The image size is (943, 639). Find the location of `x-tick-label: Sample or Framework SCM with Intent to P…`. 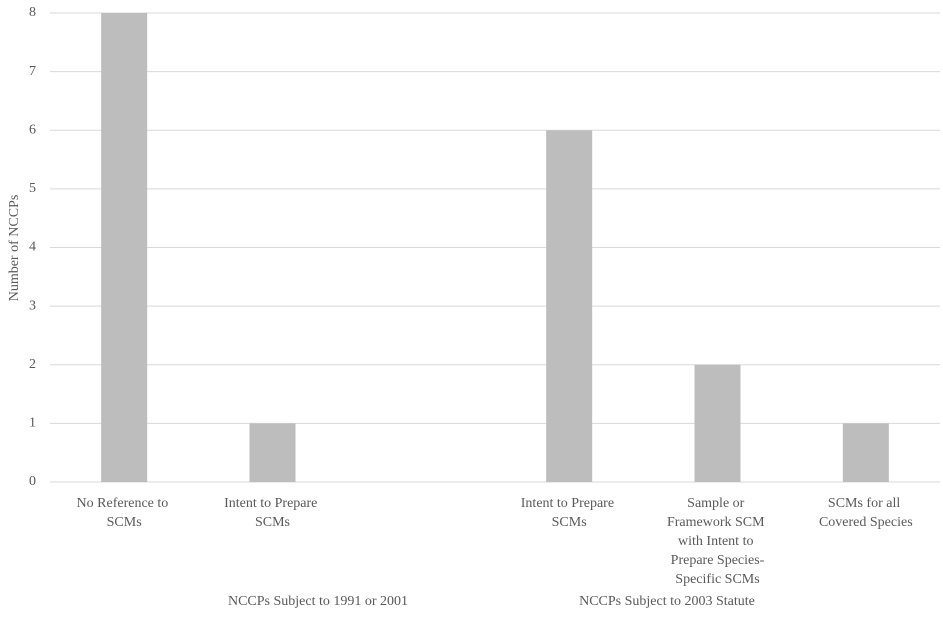

x-tick-label: Sample or Framework SCM with Intent to P… is located at coordinates (717, 541).